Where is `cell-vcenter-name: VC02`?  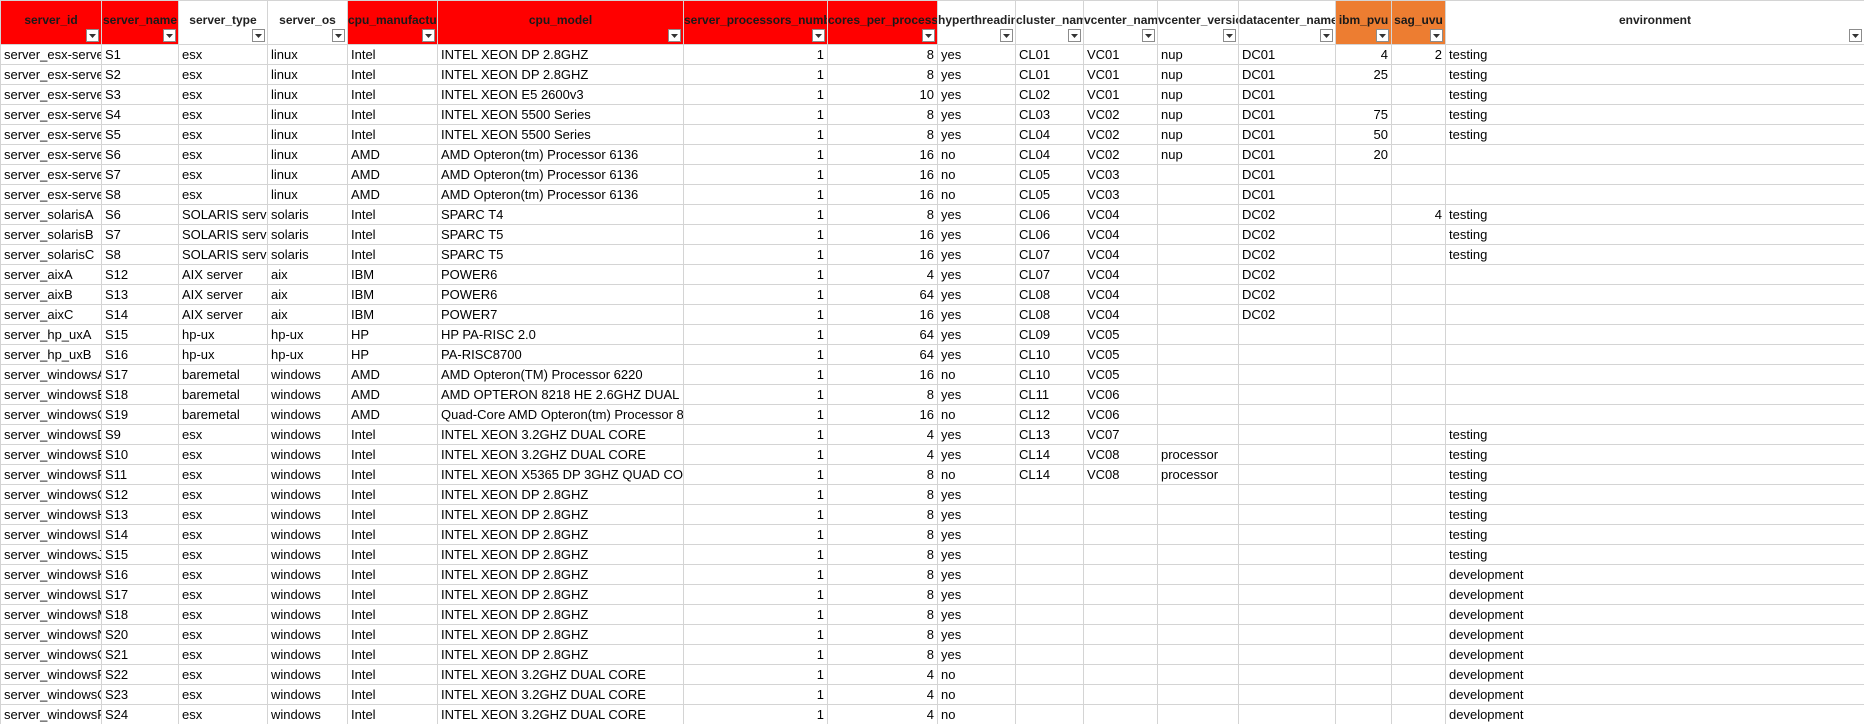 cell-vcenter-name: VC02 is located at coordinates (1120, 134).